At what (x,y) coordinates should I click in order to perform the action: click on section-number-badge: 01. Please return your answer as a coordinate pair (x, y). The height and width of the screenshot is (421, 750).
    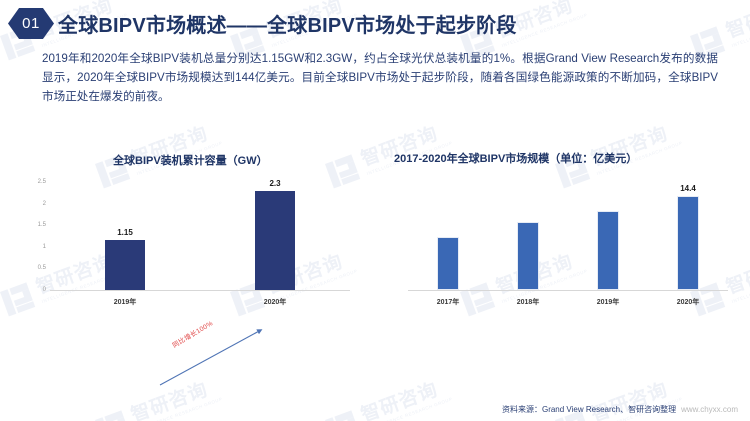
    Looking at the image, I should click on (31, 23).